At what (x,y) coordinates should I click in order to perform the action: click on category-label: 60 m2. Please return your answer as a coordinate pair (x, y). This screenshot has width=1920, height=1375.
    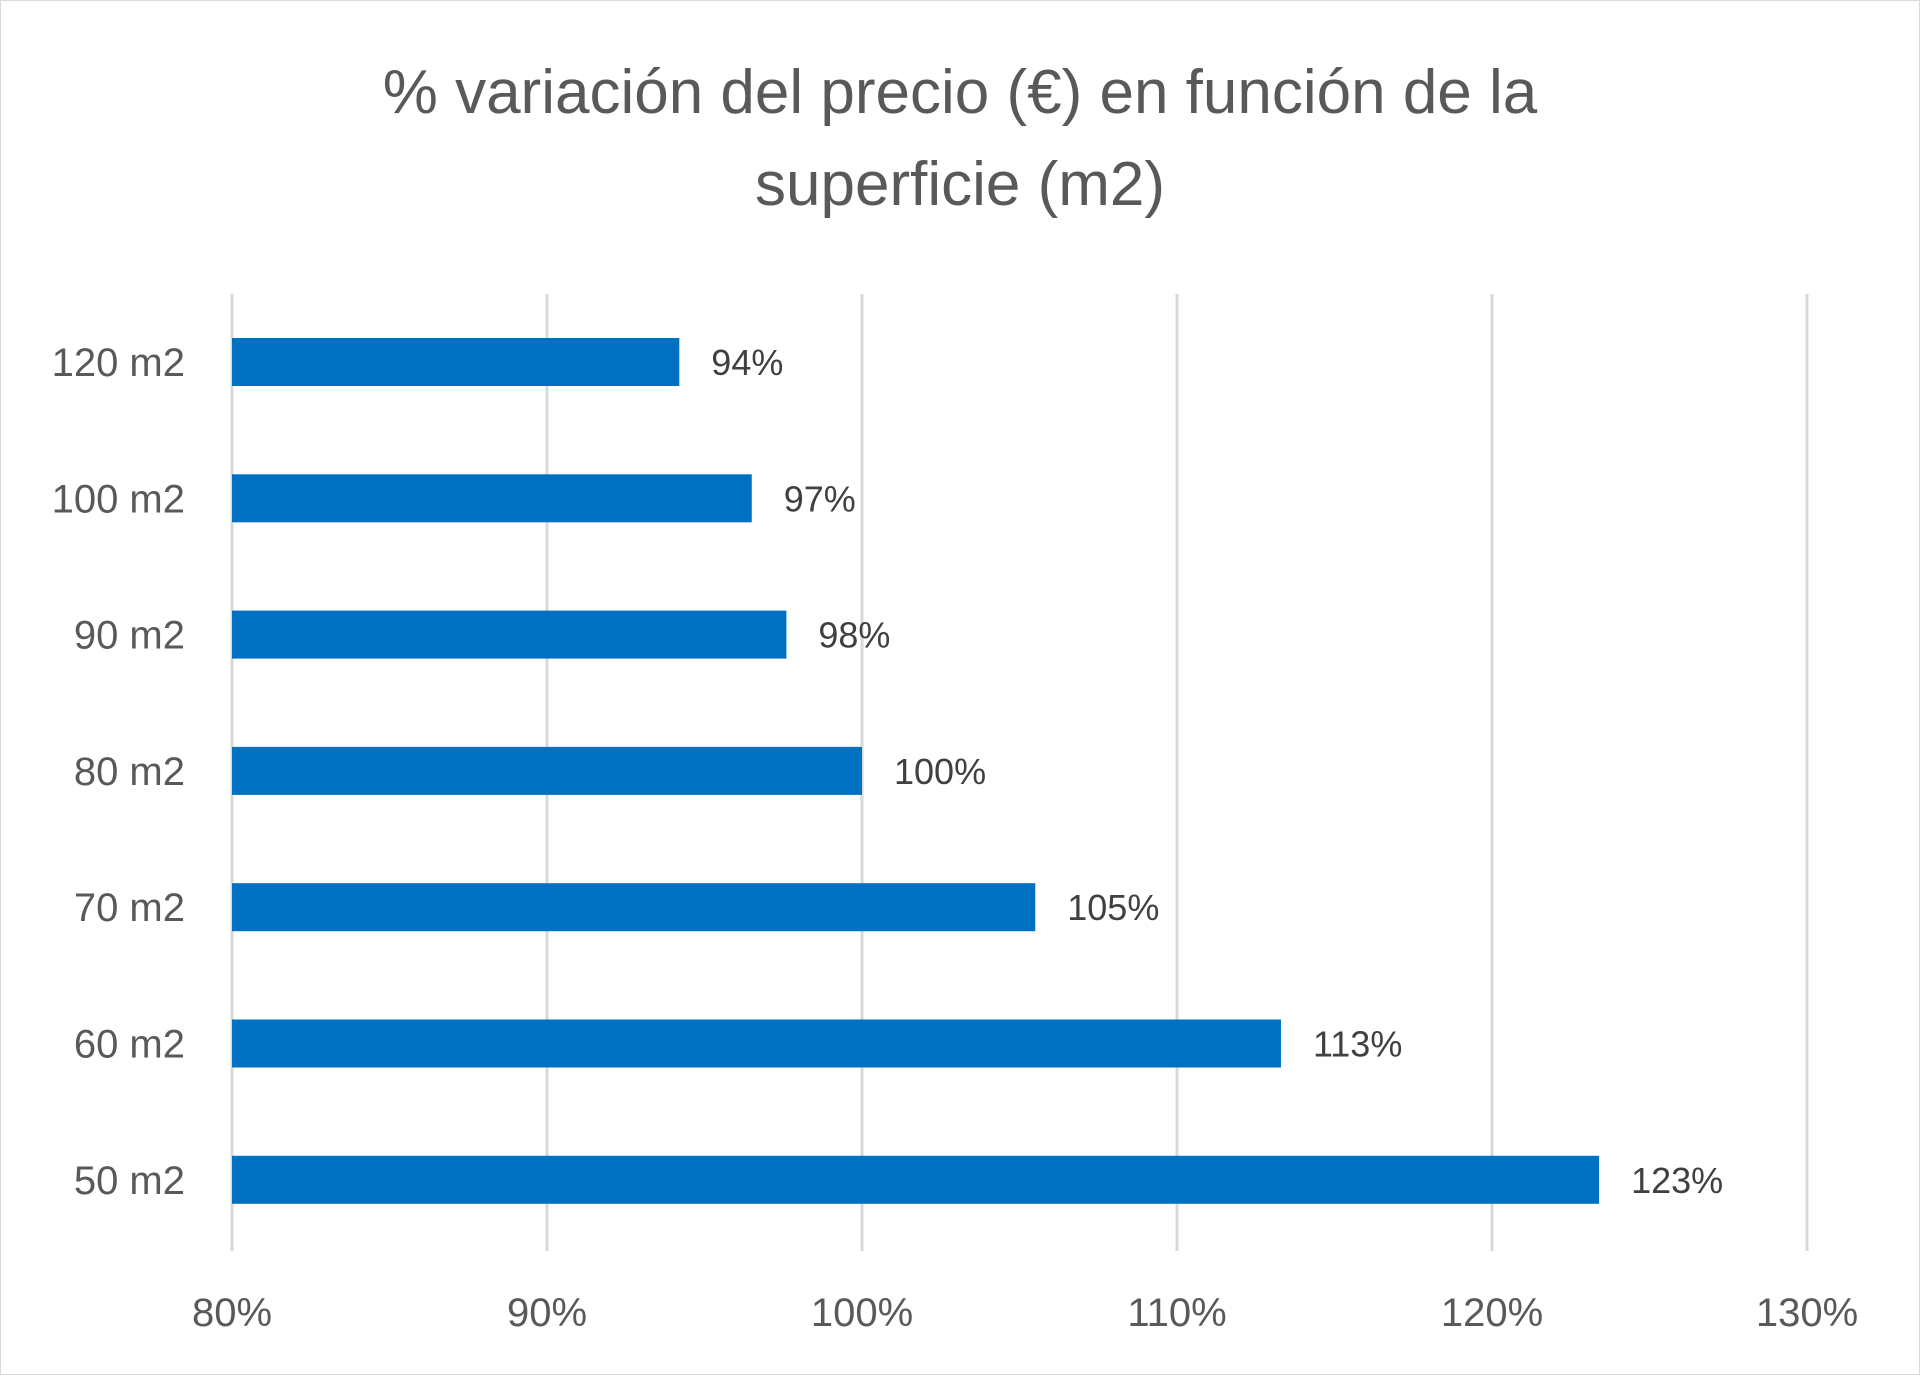
    Looking at the image, I should click on (129, 1045).